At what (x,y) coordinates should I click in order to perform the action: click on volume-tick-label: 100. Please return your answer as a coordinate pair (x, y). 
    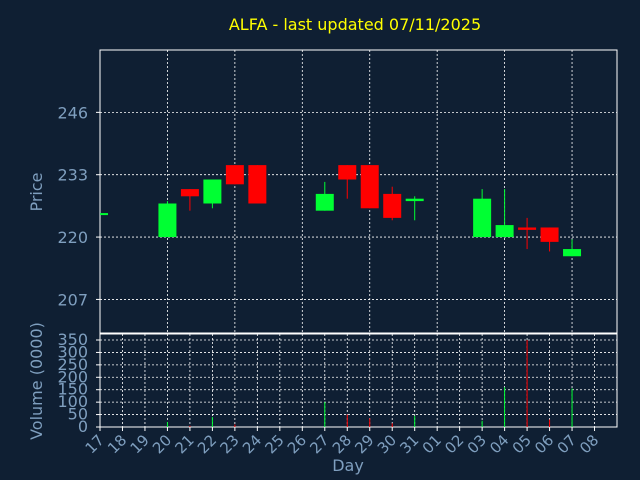
    Looking at the image, I should click on (72, 401).